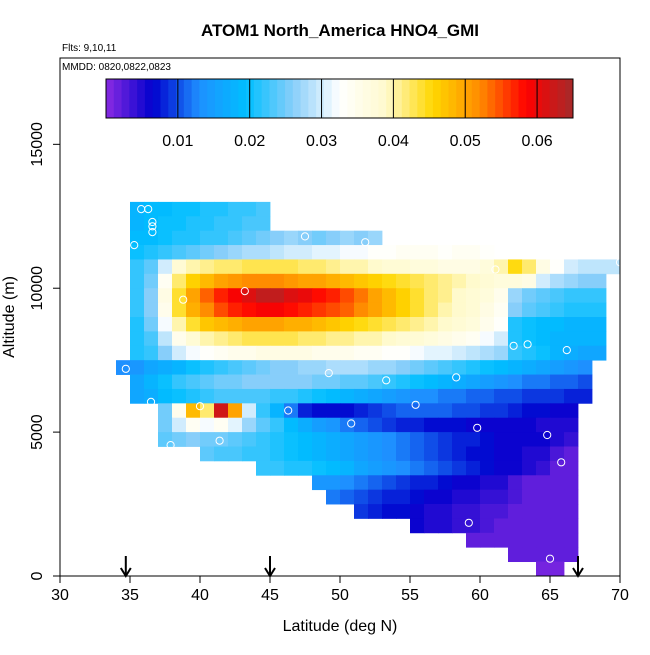  Describe the element at coordinates (620, 595) in the screenshot. I see `x-tick-label: 70` at that location.